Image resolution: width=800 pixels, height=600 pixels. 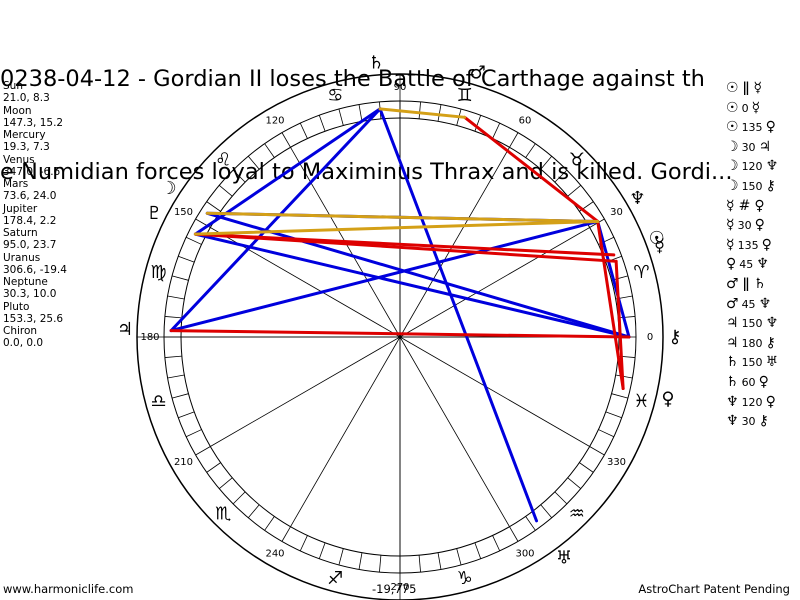 What do you see at coordinates (732, 421) in the screenshot?
I see `aspect-planet-1-icon: ♆` at bounding box center [732, 421].